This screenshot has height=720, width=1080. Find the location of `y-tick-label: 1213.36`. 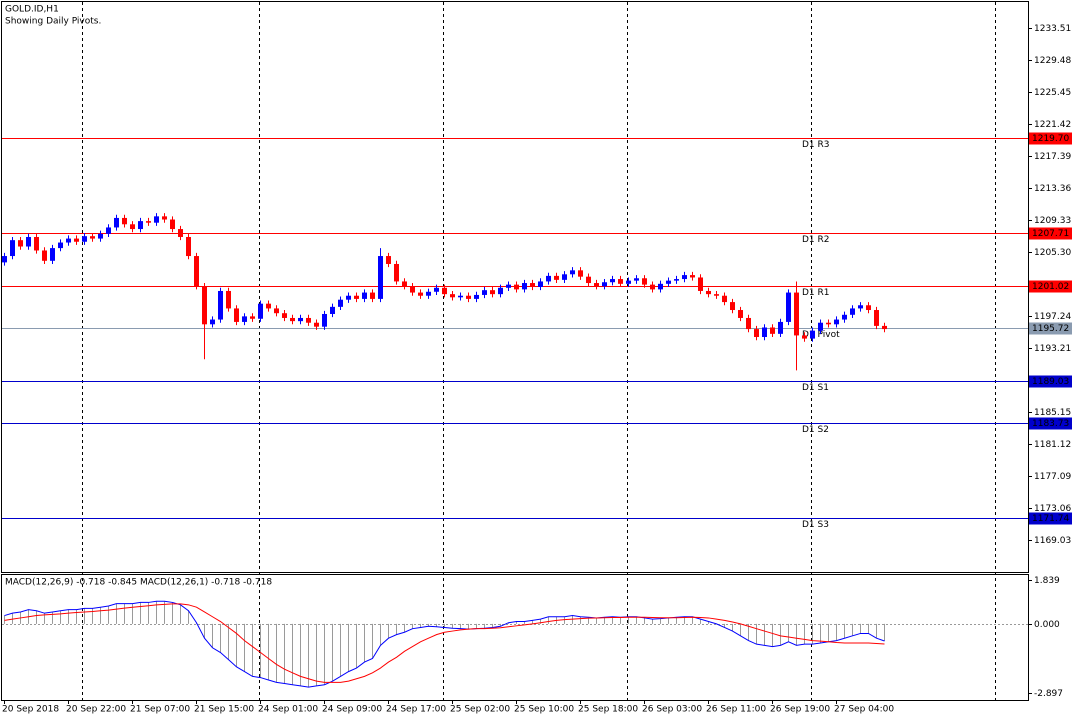

y-tick-label: 1213.36 is located at coordinates (1052, 189).